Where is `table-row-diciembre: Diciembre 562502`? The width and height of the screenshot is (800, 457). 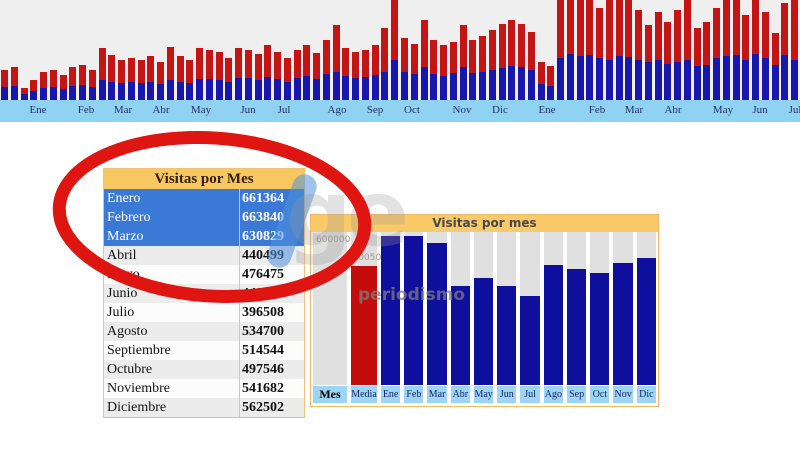
table-row-diciembre: Diciembre 562502 is located at coordinates (204, 408).